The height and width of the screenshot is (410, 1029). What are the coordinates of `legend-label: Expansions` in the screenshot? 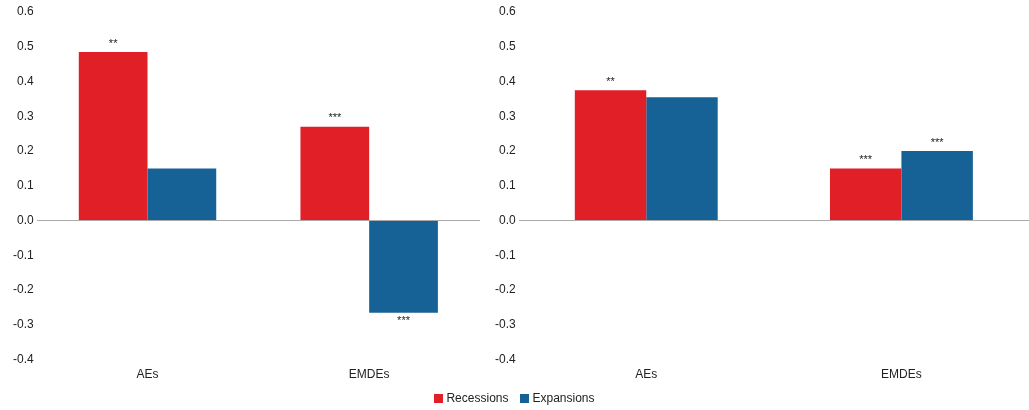 It's located at (563, 398).